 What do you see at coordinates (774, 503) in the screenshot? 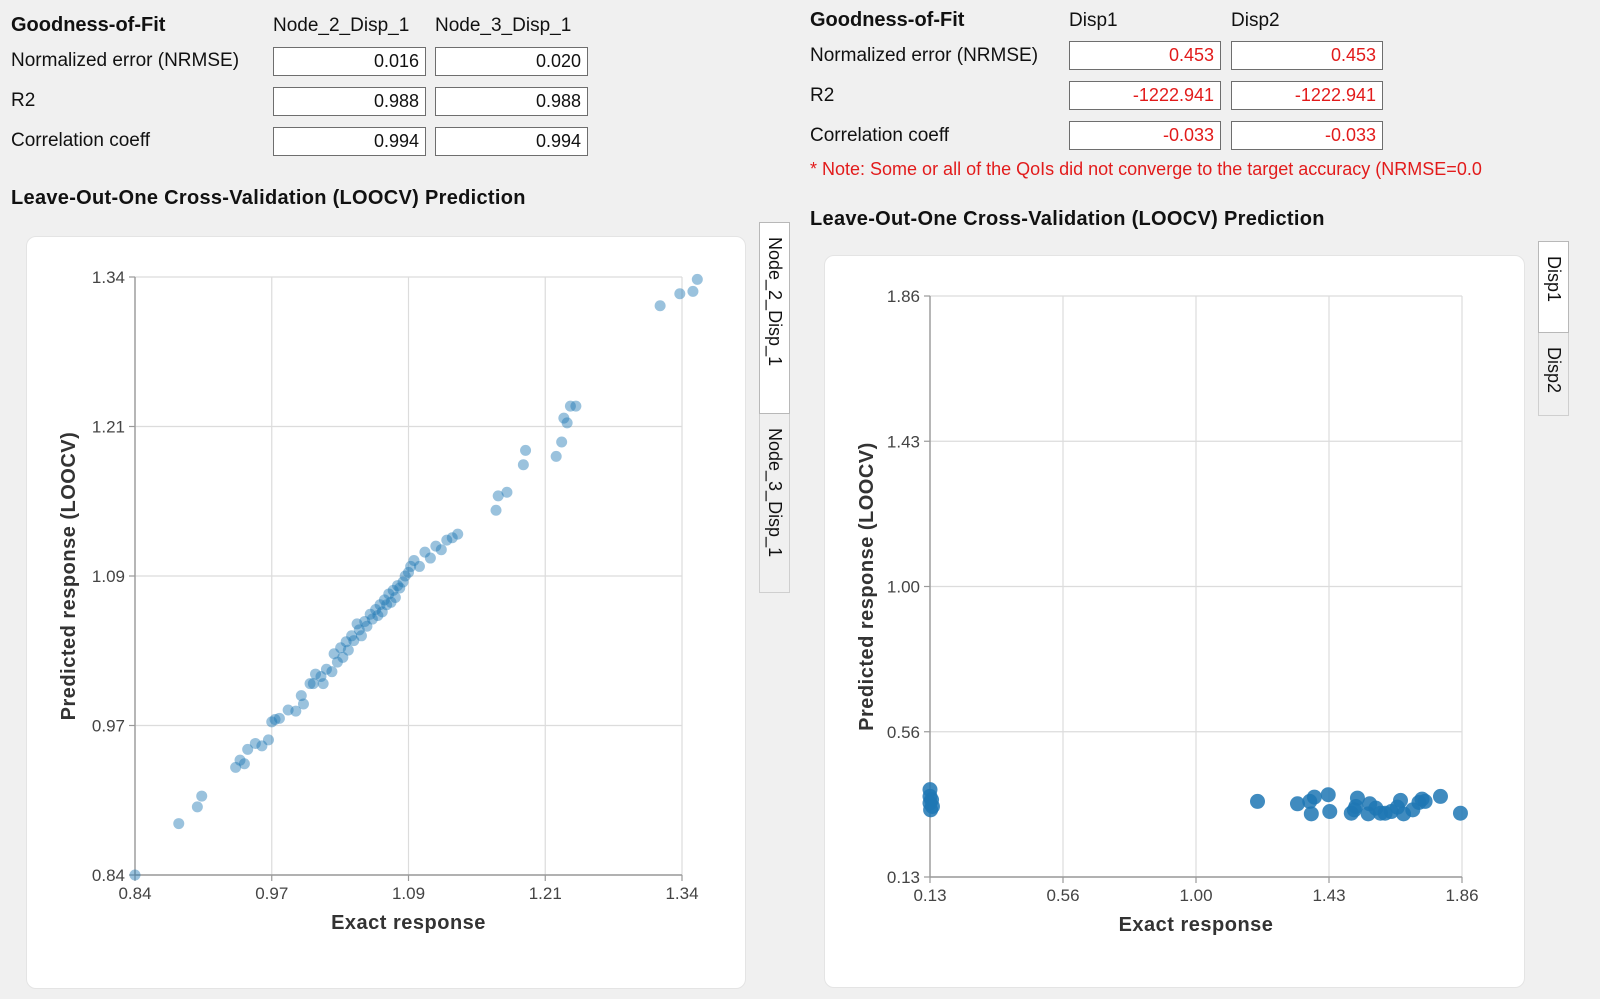
I see `tab-node-3-disp-1: Node_3_Disp_1` at bounding box center [774, 503].